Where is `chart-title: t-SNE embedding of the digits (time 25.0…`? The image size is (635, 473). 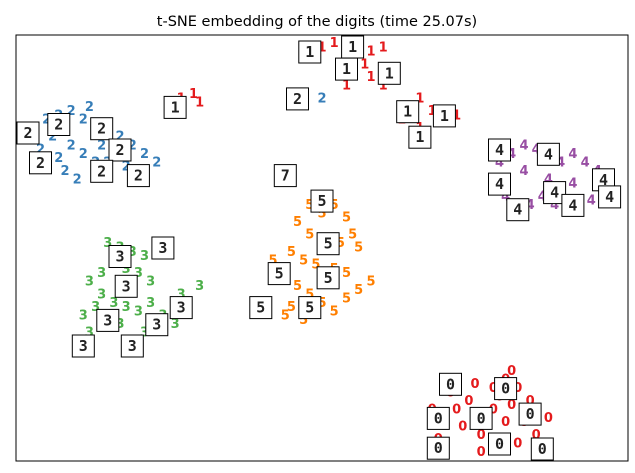
chart-title: t-SNE embedding of the digits (time 25.0… is located at coordinates (317, 22).